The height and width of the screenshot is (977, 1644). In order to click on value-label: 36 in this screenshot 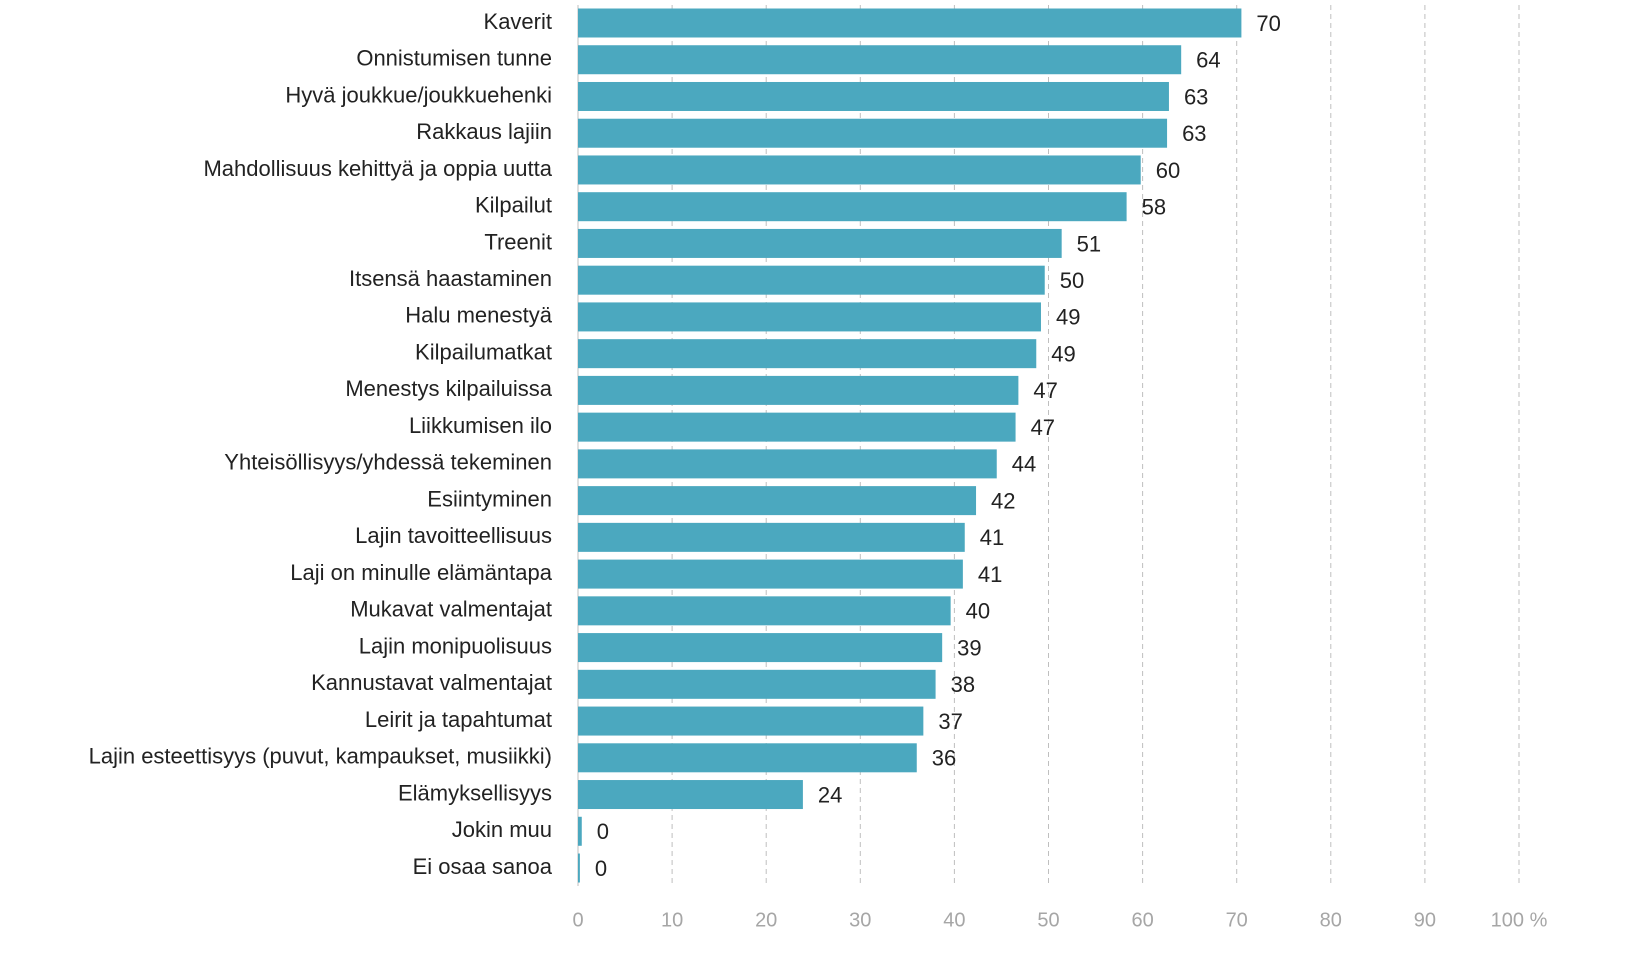, I will do `click(944, 758)`.